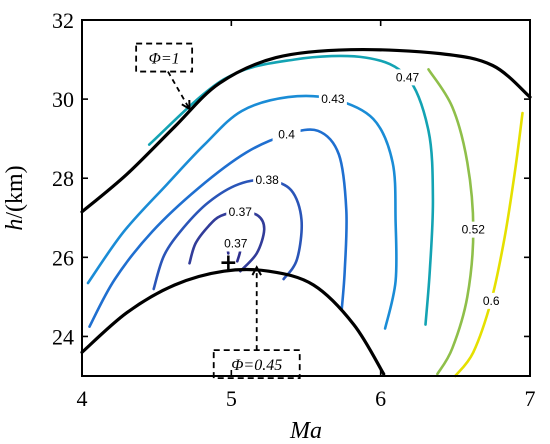 Image resolution: width=550 pixels, height=444 pixels. I want to click on contour-label: 0.43, so click(333, 99).